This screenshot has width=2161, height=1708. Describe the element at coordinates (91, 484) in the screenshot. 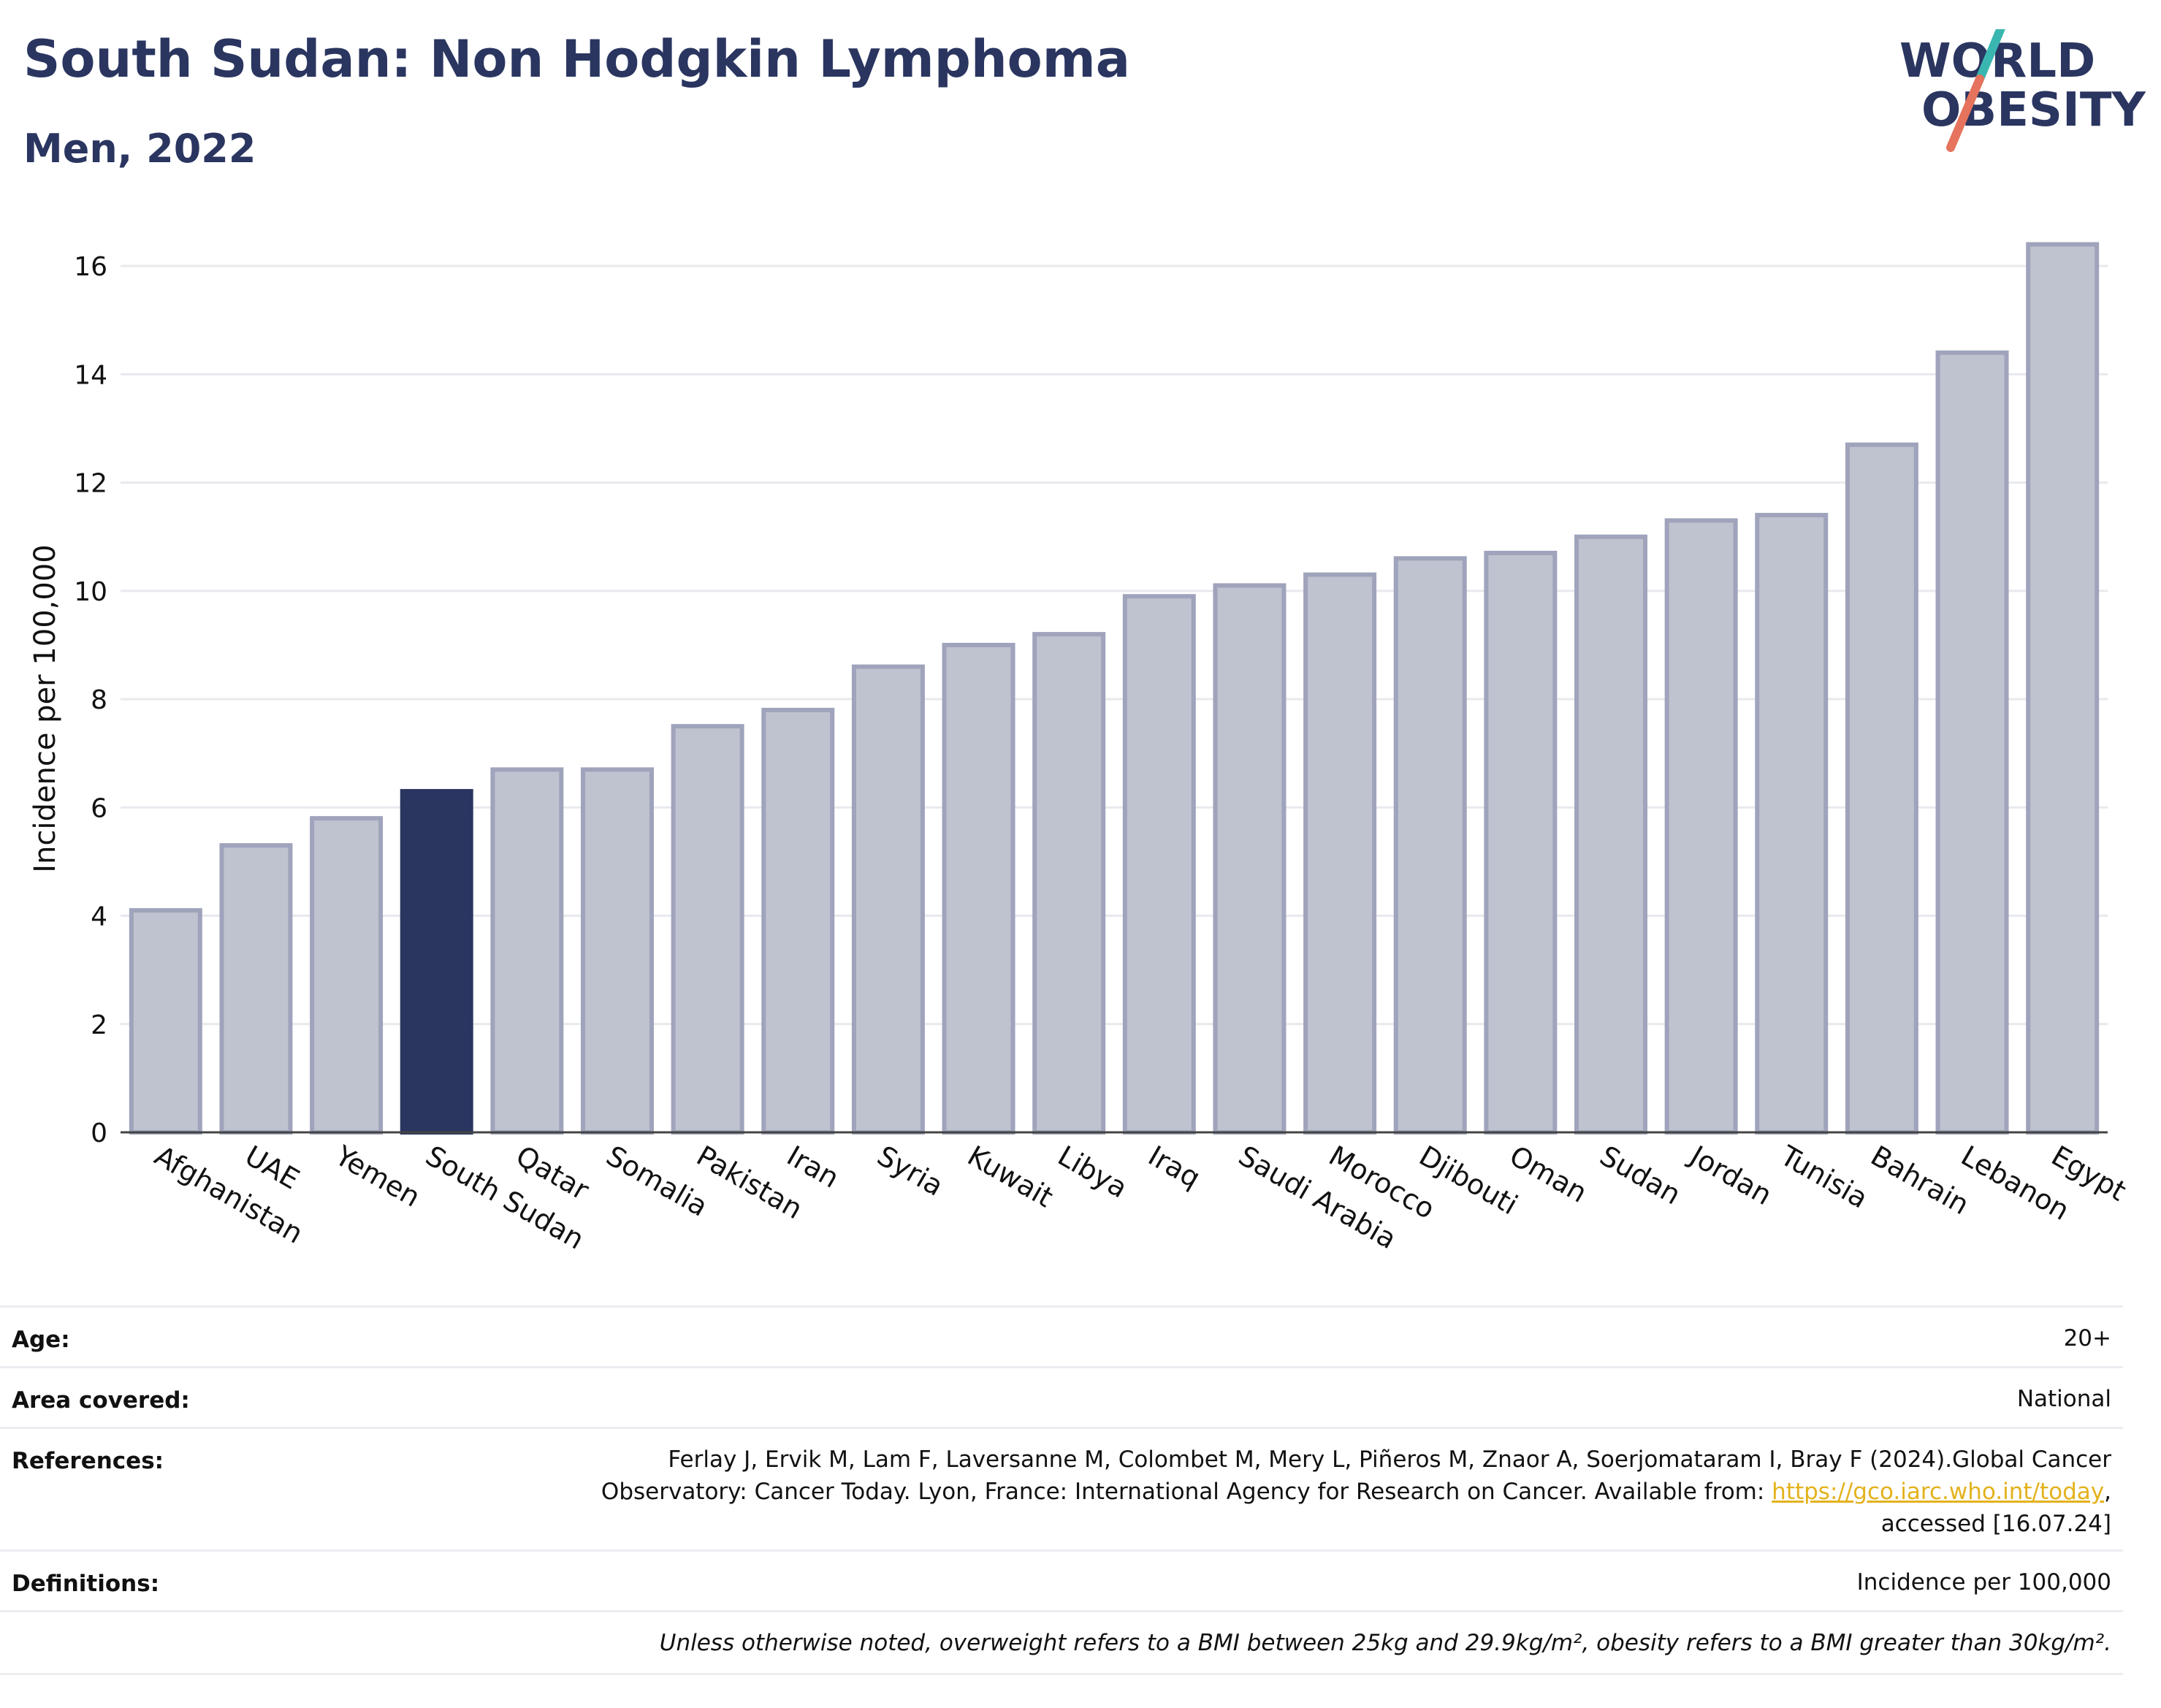

I see `y-tick-label: 12` at that location.